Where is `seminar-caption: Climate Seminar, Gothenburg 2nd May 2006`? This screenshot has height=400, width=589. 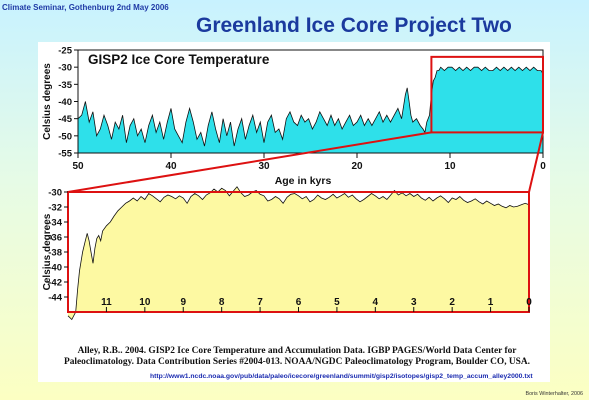
seminar-caption: Climate Seminar, Gothenburg 2nd May 2006 is located at coordinates (85, 7).